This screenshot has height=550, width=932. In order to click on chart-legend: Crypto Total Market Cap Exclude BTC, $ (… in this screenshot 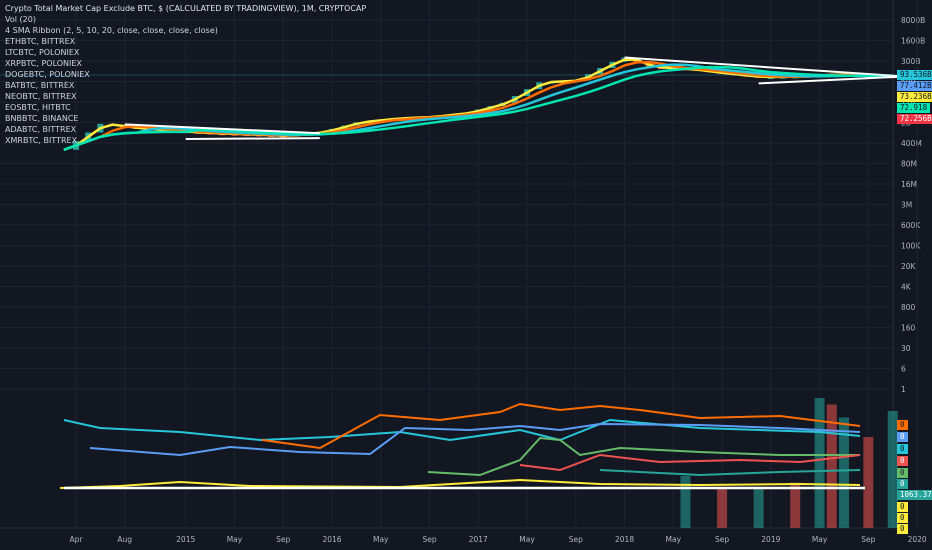, I will do `click(185, 74)`.